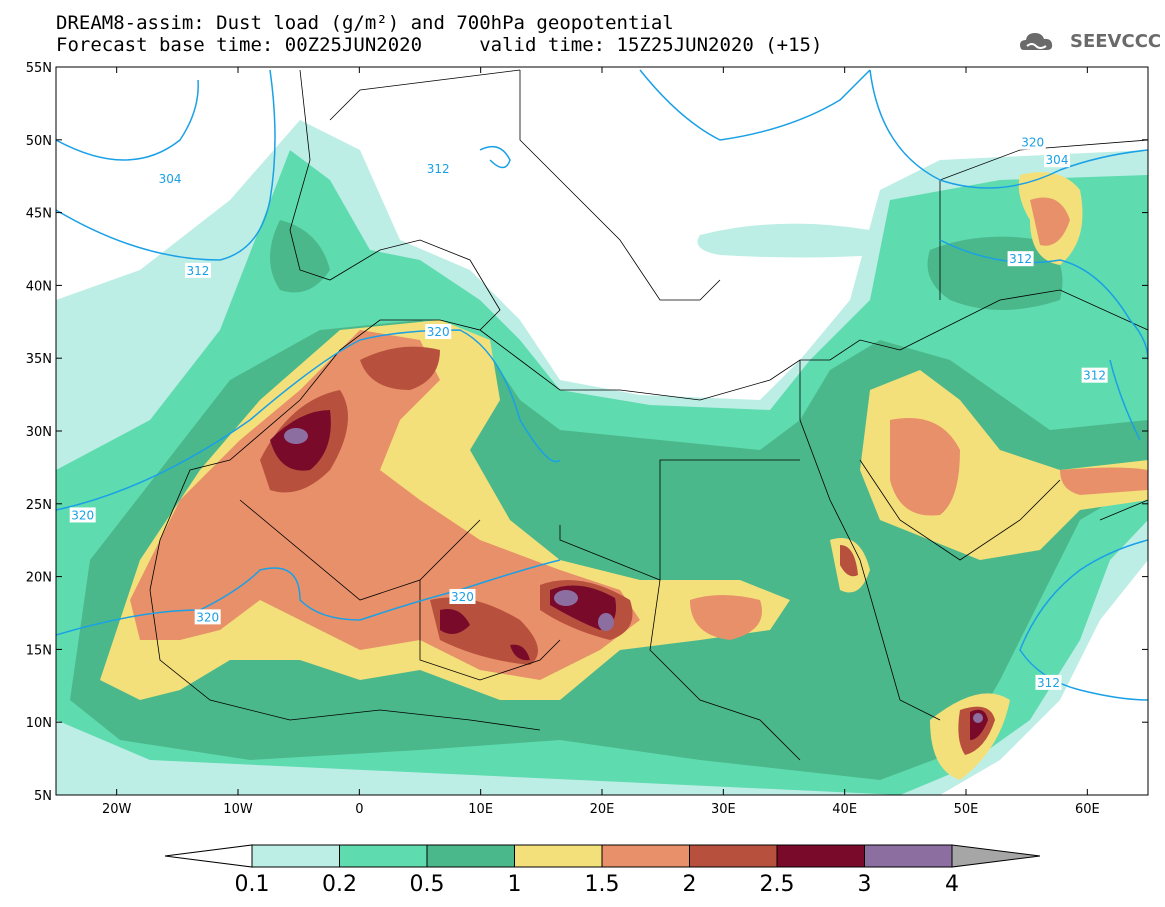  Describe the element at coordinates (339, 884) in the screenshot. I see `colorbar-label: 0.2` at that location.